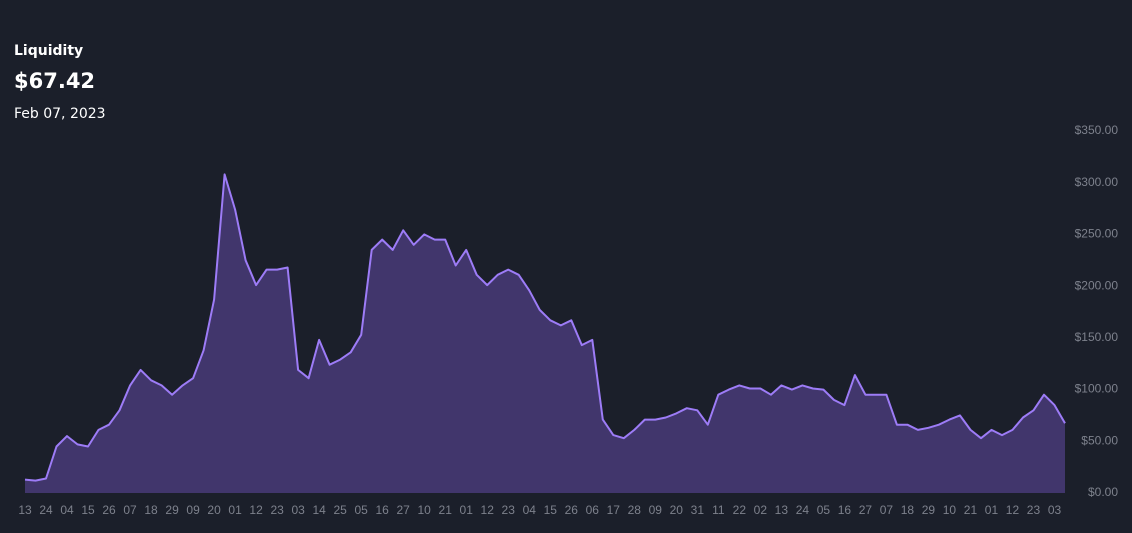 The image size is (1132, 533). What do you see at coordinates (1097, 130) in the screenshot?
I see `y-tick-label: $350.00` at bounding box center [1097, 130].